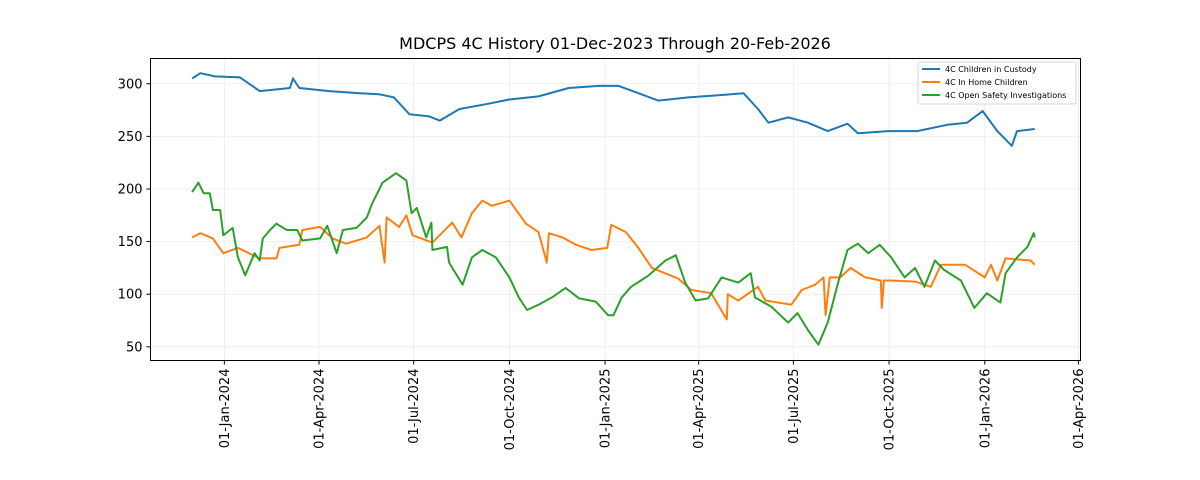 This screenshot has height=480, width=1200. What do you see at coordinates (699, 409) in the screenshot?
I see `x-tick-label: 01-Apr-2025` at bounding box center [699, 409].